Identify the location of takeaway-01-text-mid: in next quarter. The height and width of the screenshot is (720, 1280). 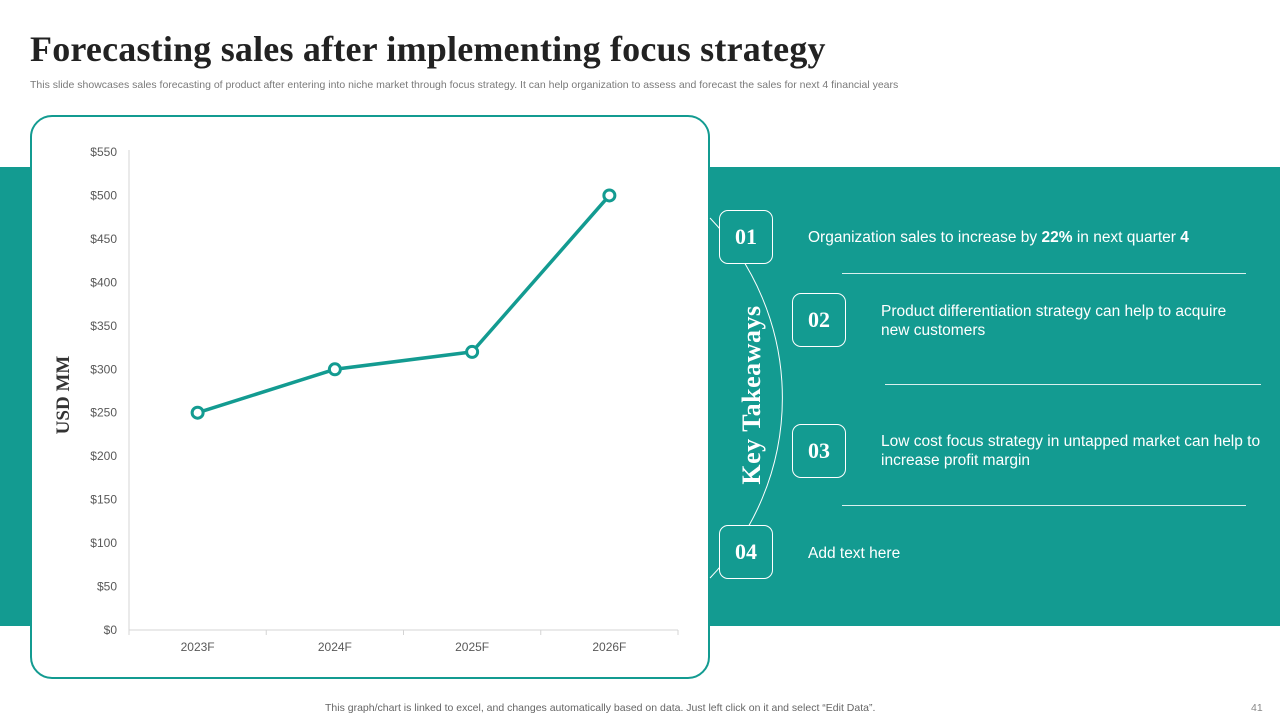
(1126, 237).